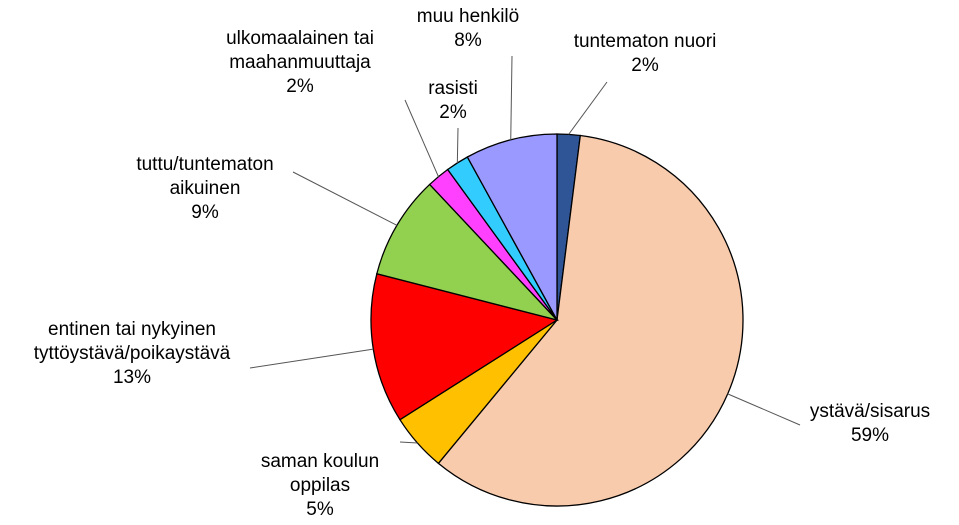  I want to click on slice-label: tuttu/tuntematon aikuinen 9%, so click(205, 189).